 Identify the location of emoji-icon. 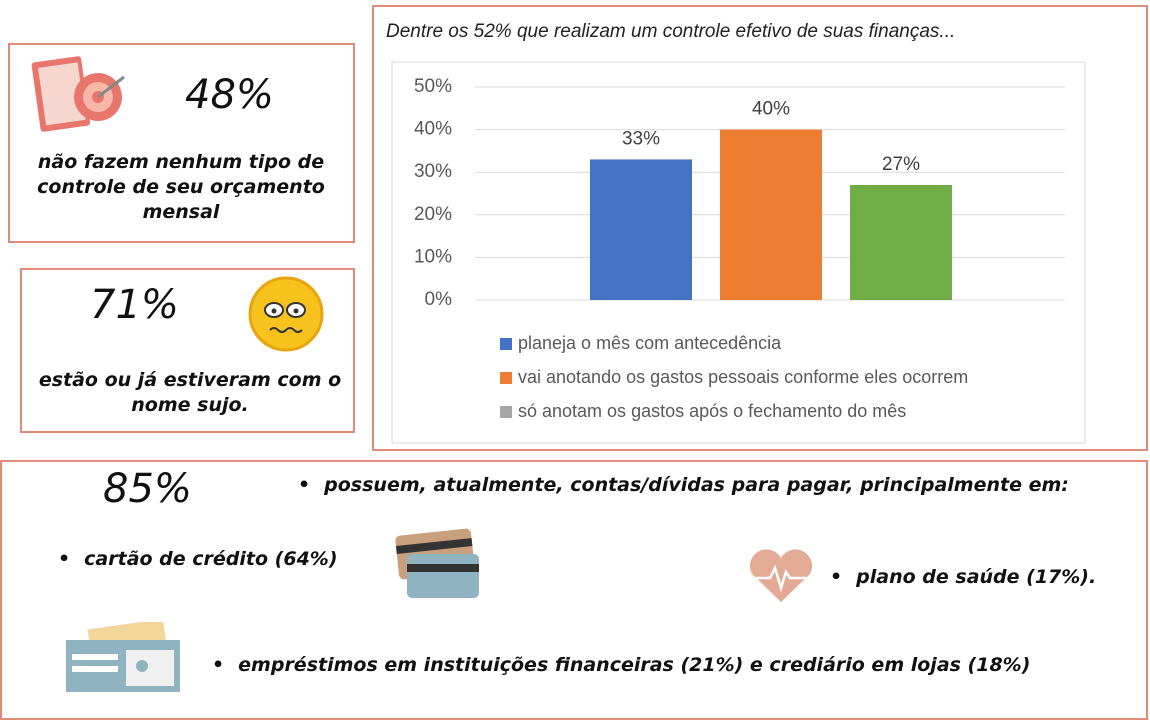
(286, 314).